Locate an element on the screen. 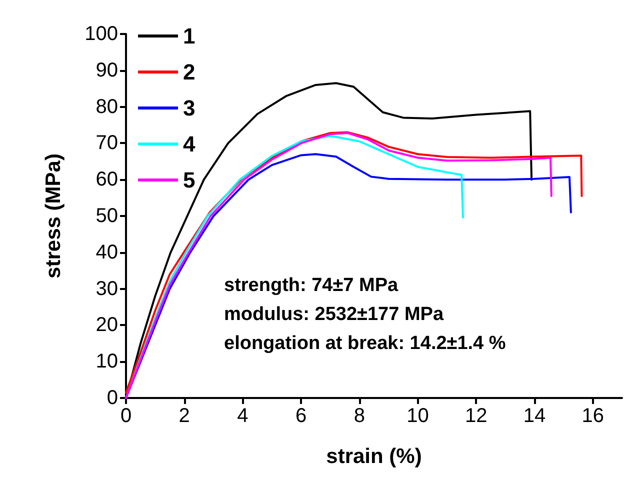 This screenshot has width=635, height=496. annotation: strength: 74±7 MPa is located at coordinates (311, 285).